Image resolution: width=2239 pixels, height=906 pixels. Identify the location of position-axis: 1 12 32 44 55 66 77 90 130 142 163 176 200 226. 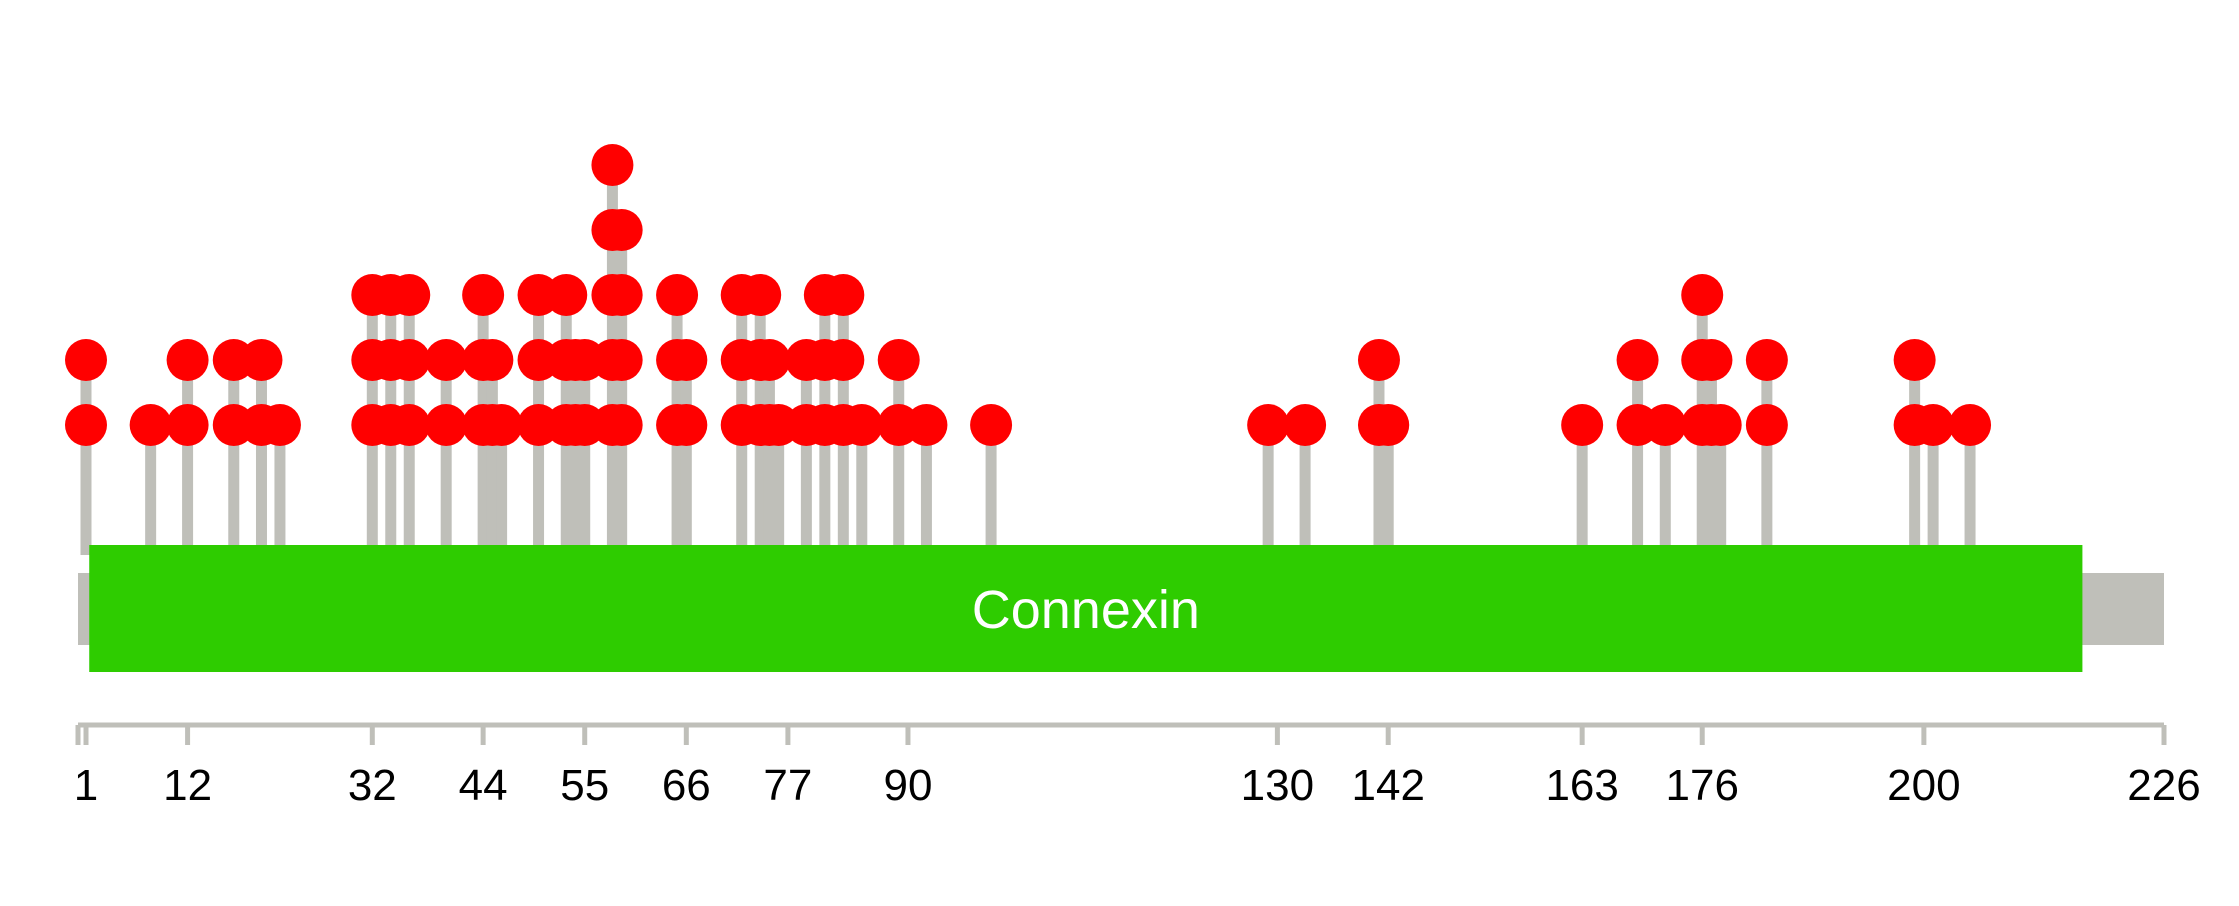
(1137, 766).